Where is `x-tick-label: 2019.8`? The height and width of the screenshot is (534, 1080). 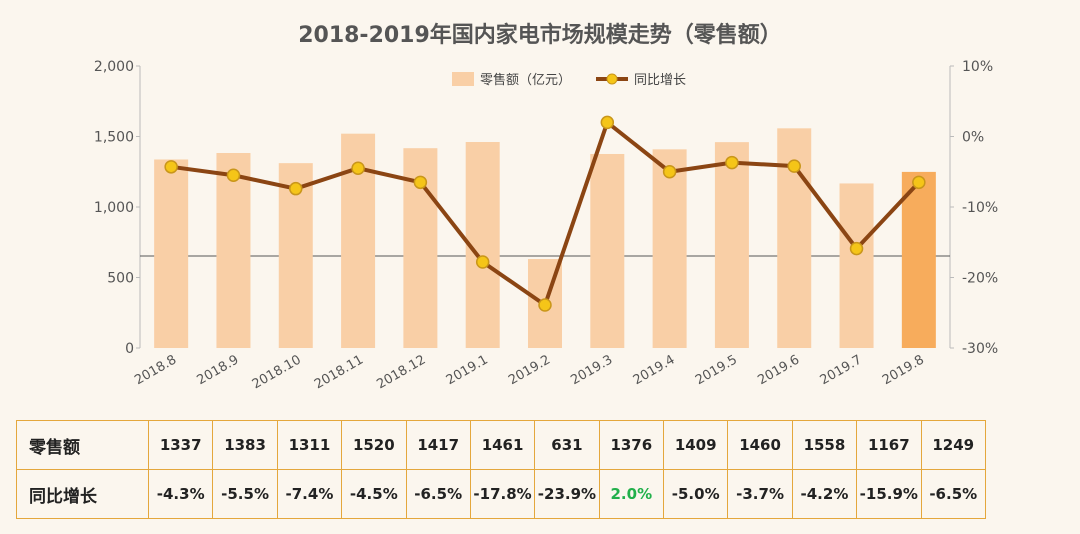 x-tick-label: 2019.8 is located at coordinates (903, 370).